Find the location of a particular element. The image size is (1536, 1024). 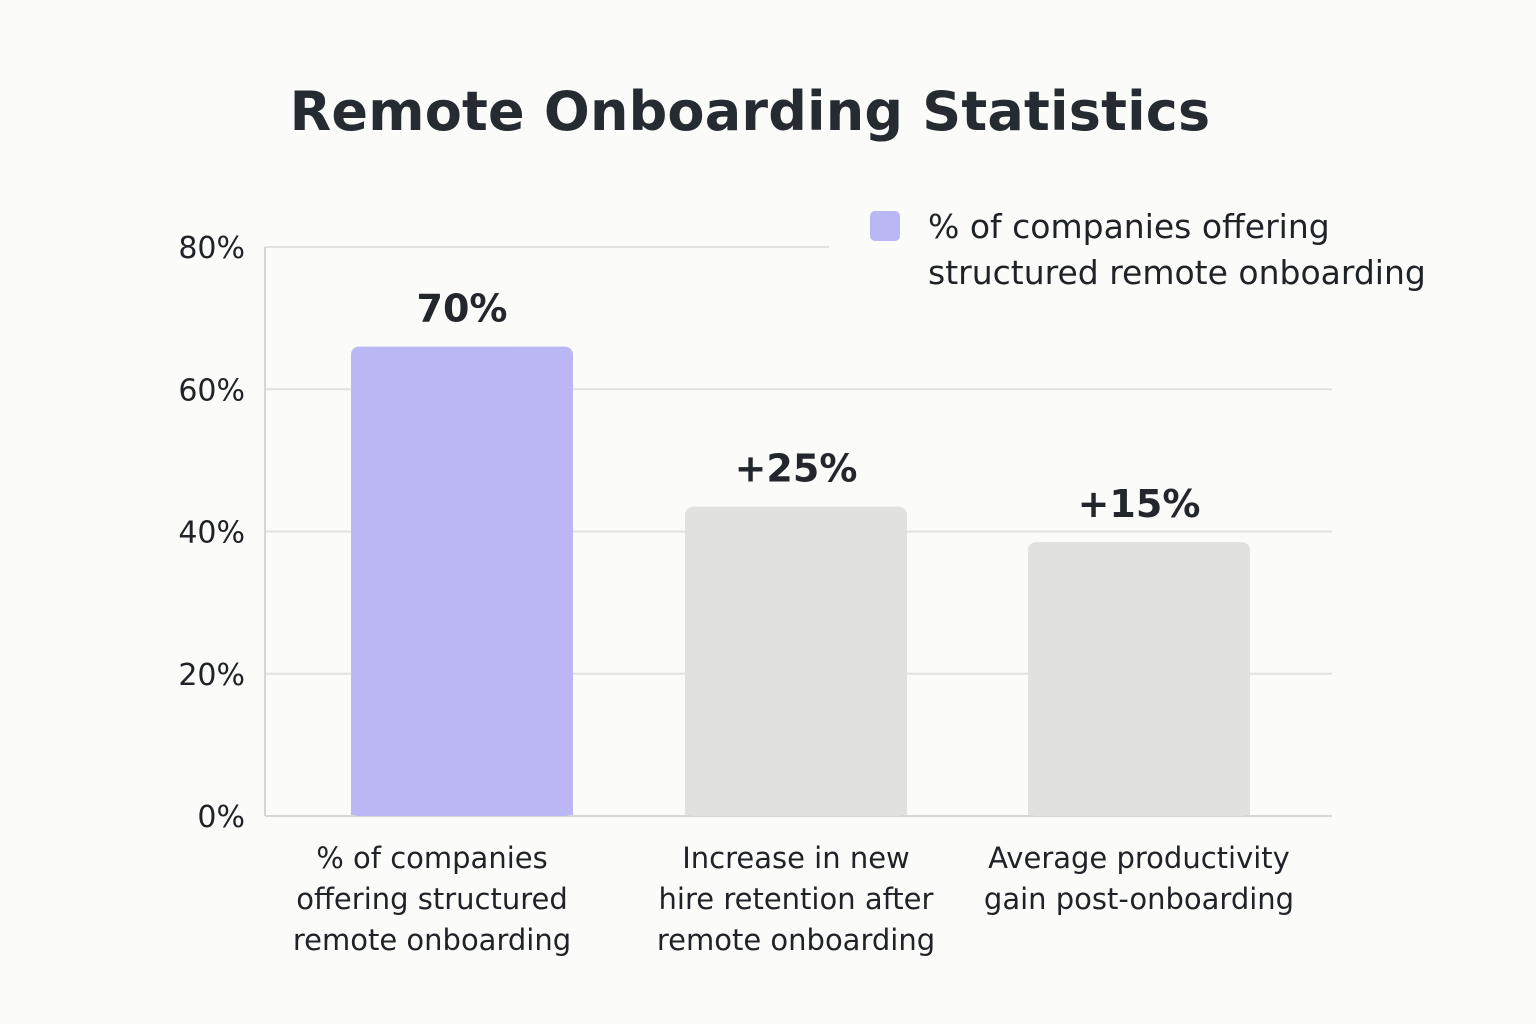

data-labels: 70% +25% +15% is located at coordinates (809, 407).